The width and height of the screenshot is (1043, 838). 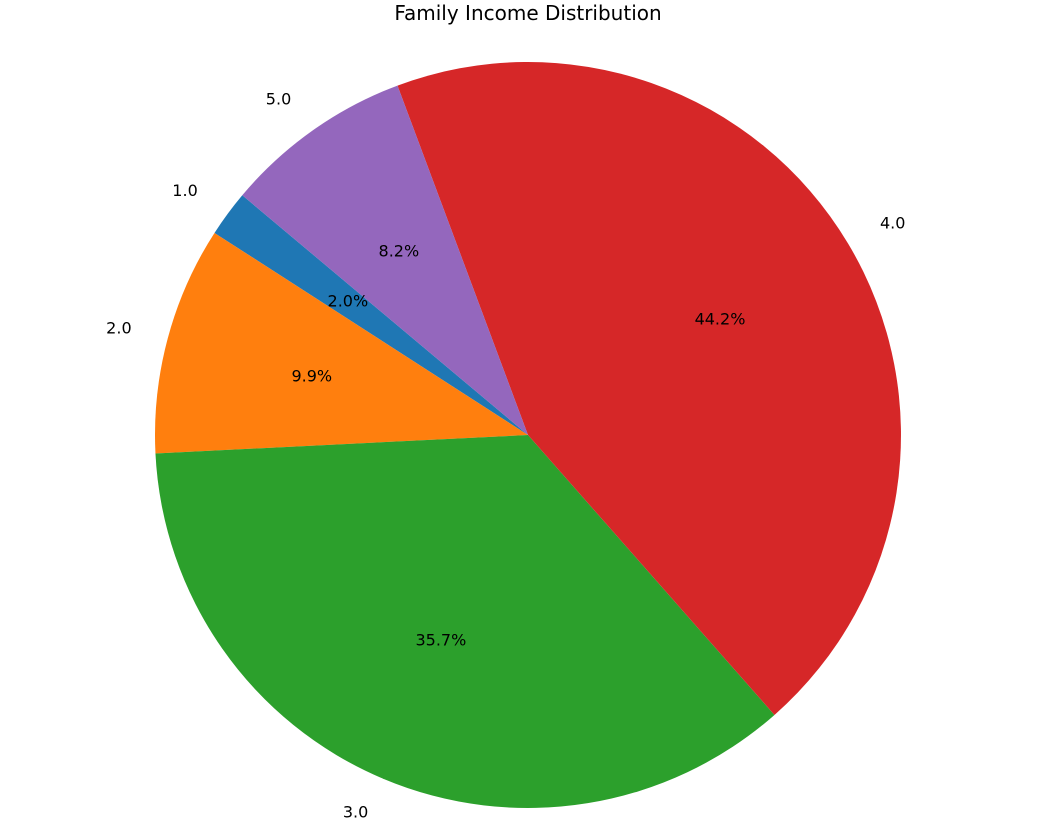 I want to click on slice-label-1.0: 1.0, so click(x=184, y=190).